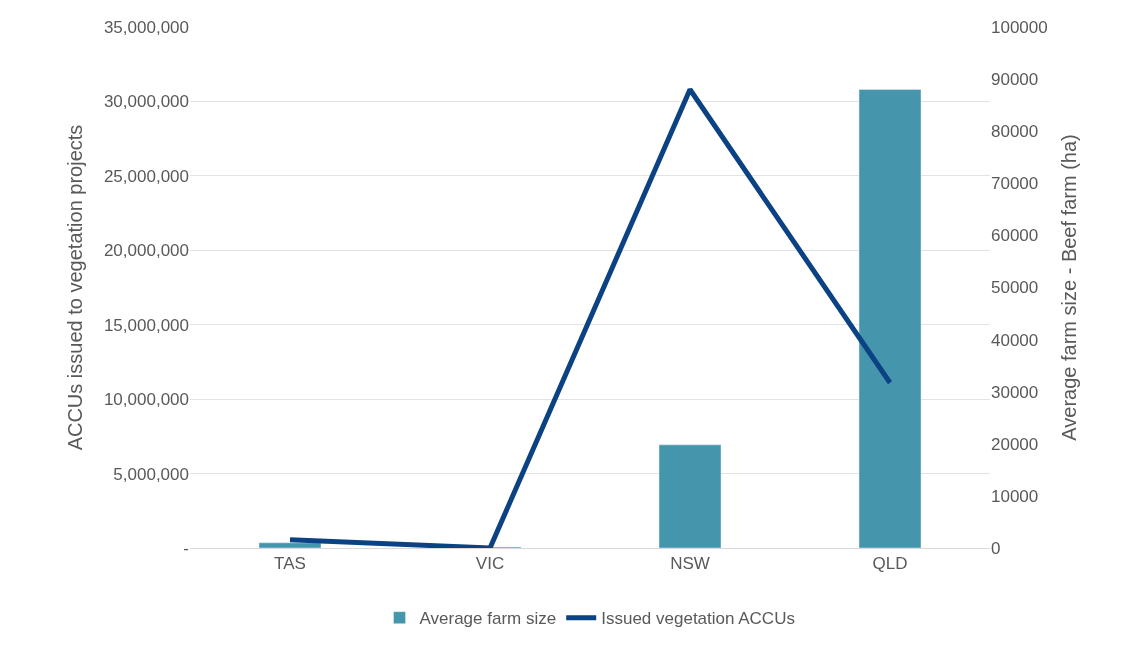 This screenshot has height=648, width=1127. Describe the element at coordinates (1015, 184) in the screenshot. I see `y2-tick-label: 70000` at that location.